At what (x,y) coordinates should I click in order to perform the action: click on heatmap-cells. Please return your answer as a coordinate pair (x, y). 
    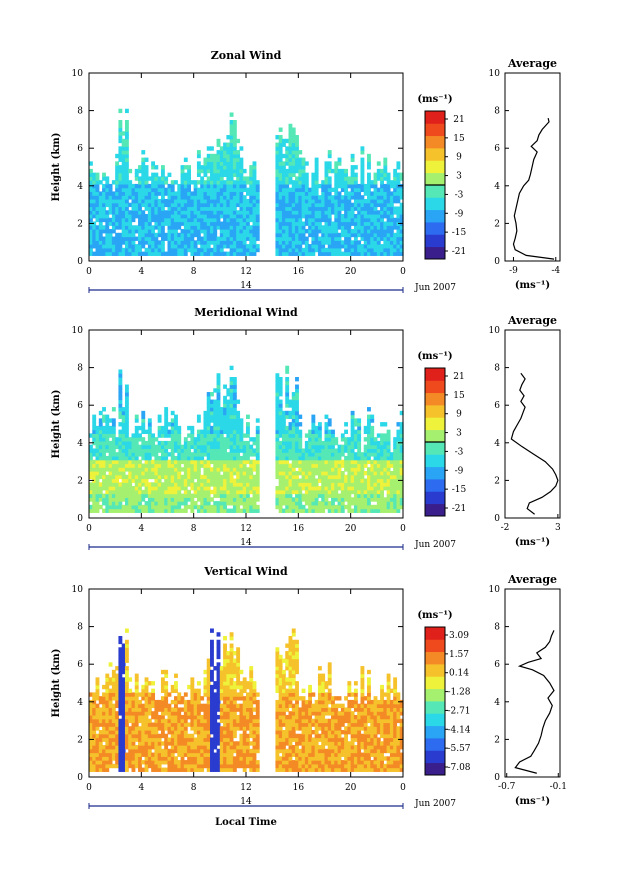
    Looking at the image, I should click on (246, 439).